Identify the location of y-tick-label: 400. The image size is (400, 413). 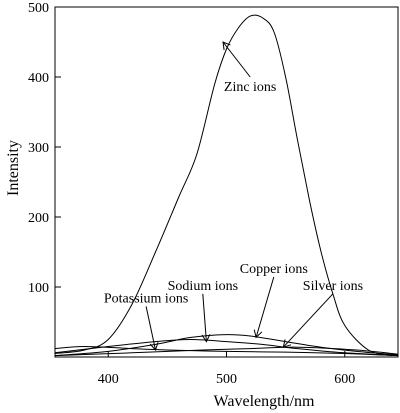
(38, 78).